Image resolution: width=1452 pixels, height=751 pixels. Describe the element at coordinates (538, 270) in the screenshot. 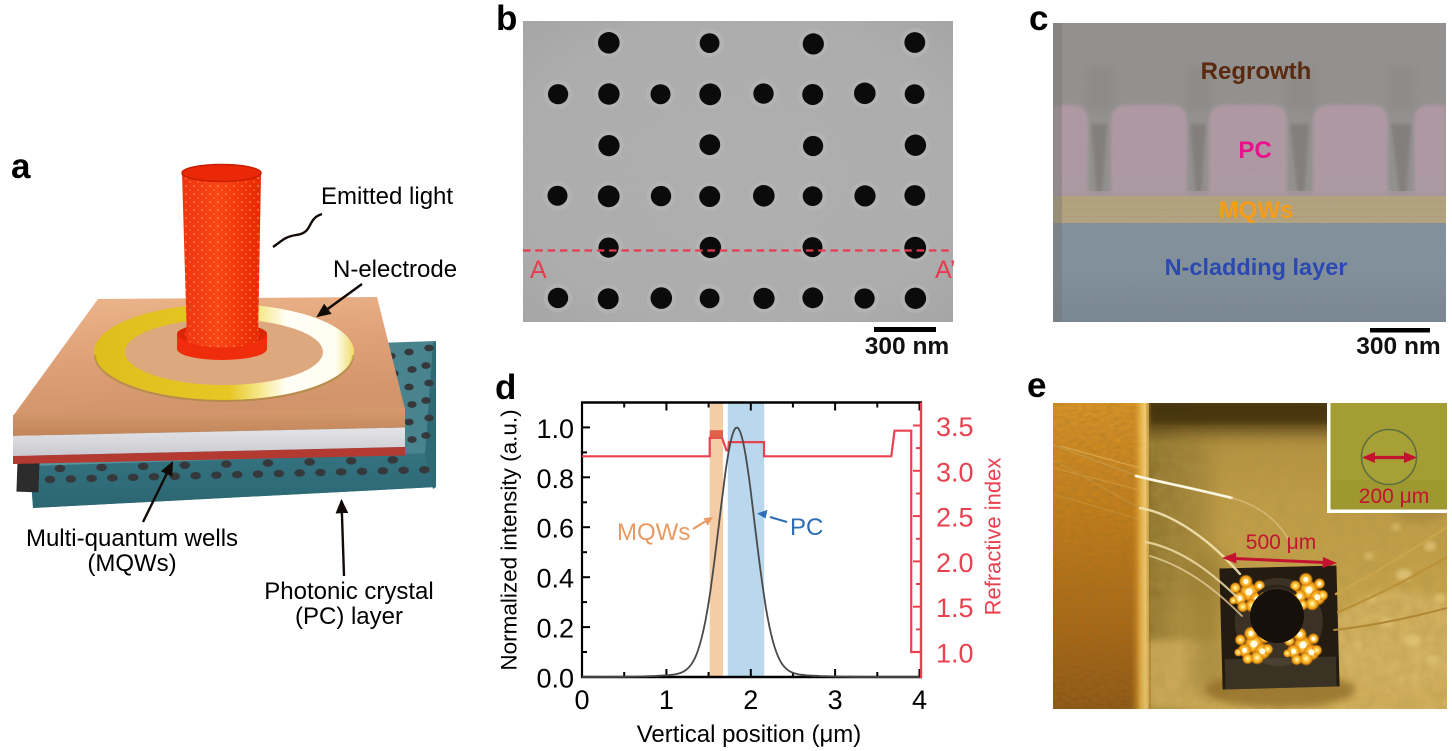

I see `svg-text: A` at that location.